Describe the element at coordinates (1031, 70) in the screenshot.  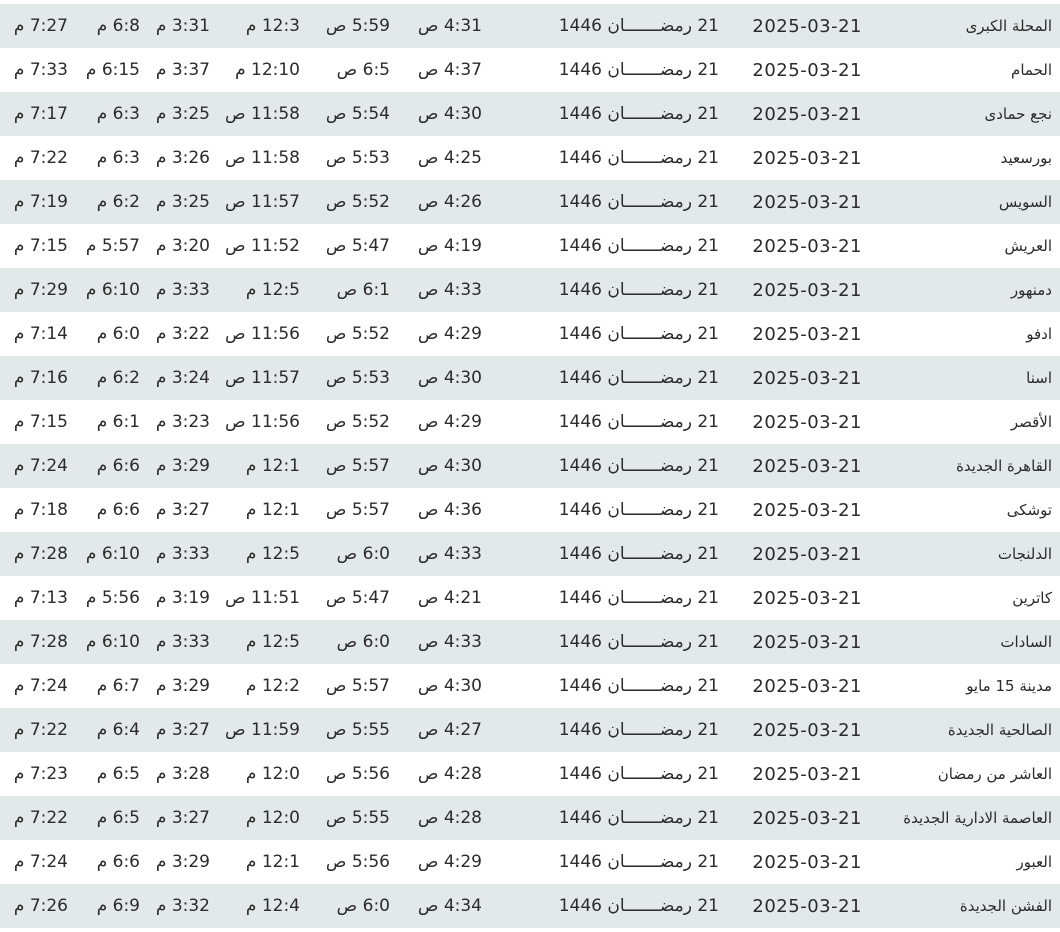
I see `city-cell: الحمام` at that location.